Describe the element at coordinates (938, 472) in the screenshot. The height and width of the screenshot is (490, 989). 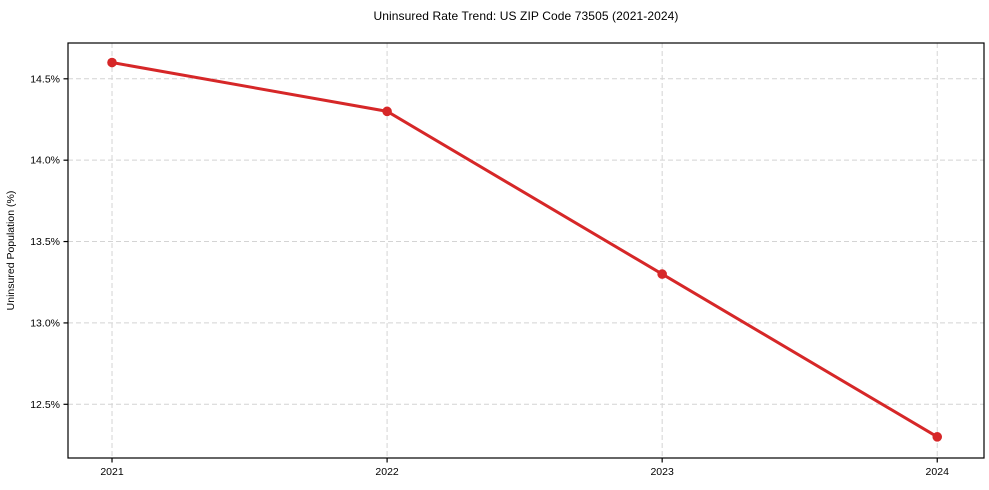
I see `x-tick-label: 2024` at that location.